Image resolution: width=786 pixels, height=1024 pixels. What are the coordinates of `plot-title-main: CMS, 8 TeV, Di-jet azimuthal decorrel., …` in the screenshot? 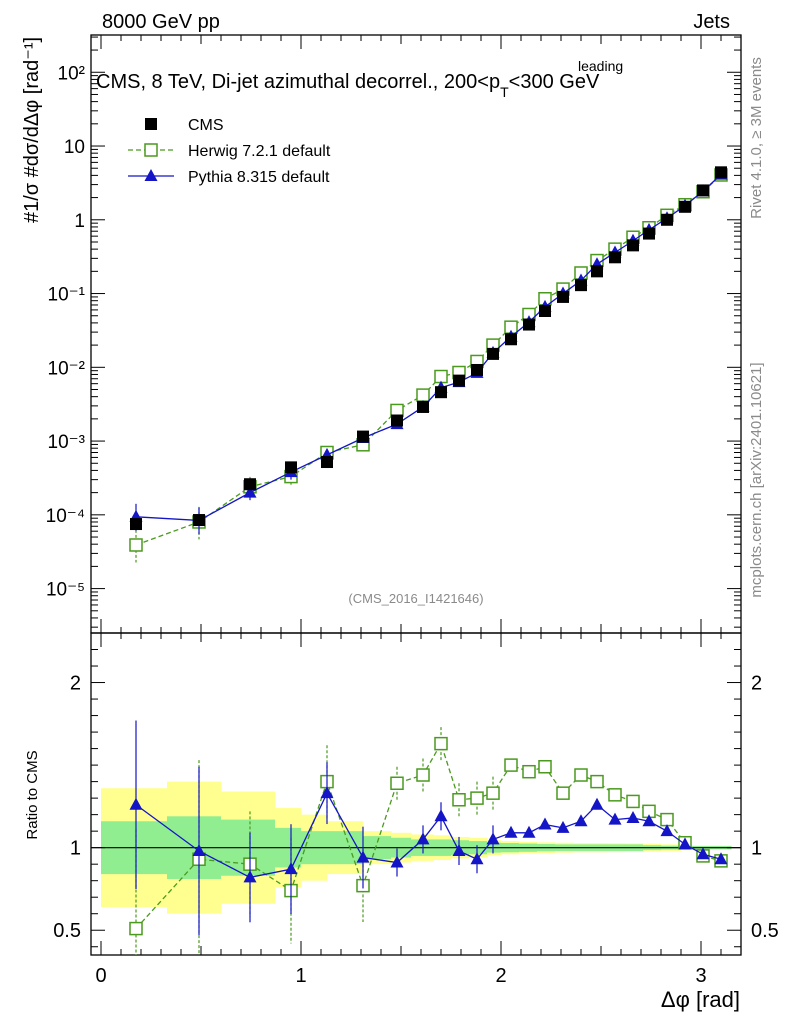 It's located at (298, 82).